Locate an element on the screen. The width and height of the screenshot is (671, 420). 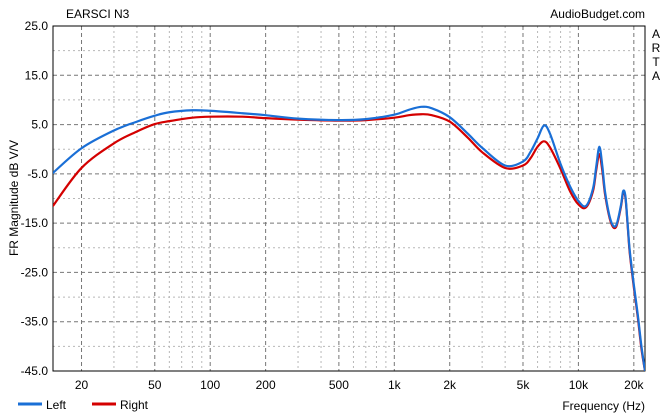
x-tick-label: 200 is located at coordinates (266, 385).